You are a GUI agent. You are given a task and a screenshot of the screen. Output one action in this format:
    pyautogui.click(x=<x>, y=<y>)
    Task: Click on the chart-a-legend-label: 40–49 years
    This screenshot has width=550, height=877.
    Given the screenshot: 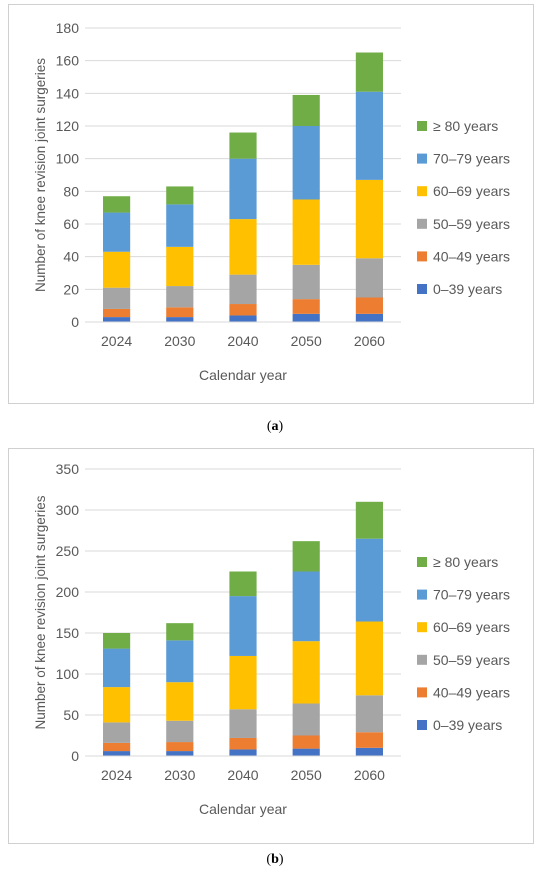 What is the action you would take?
    pyautogui.click(x=471, y=256)
    